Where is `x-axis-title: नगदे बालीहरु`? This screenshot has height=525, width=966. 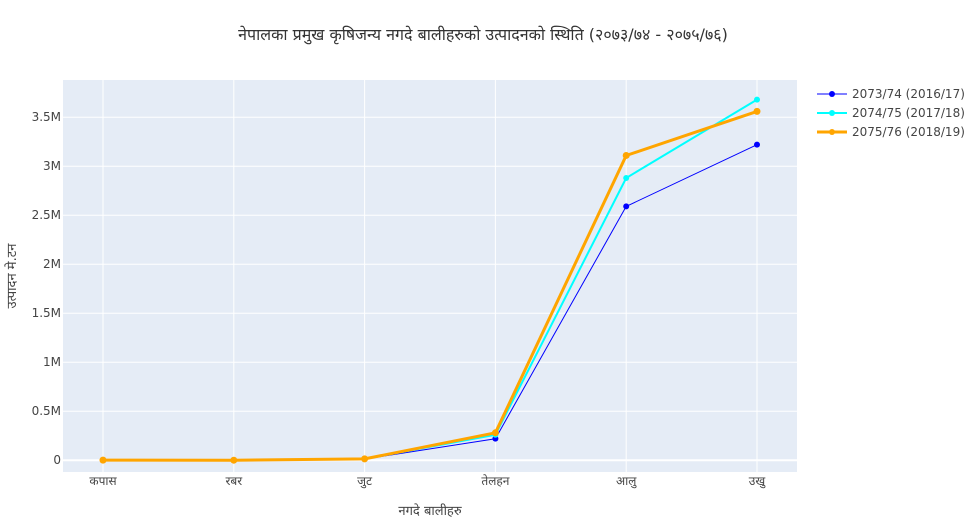 x-axis-title: नगदे बालीहरु is located at coordinates (429, 511).